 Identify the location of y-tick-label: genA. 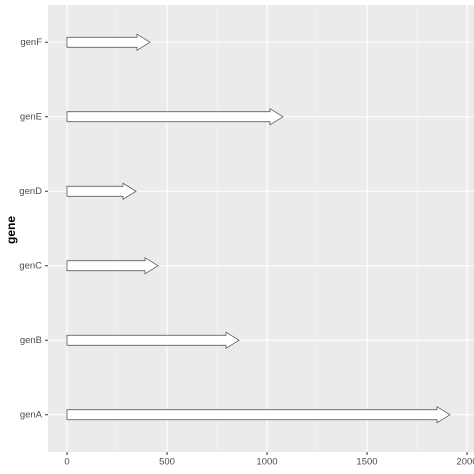
(31, 414).